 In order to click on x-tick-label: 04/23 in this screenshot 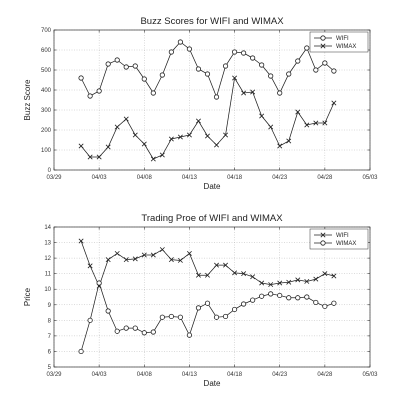, I will do `click(280, 178)`.